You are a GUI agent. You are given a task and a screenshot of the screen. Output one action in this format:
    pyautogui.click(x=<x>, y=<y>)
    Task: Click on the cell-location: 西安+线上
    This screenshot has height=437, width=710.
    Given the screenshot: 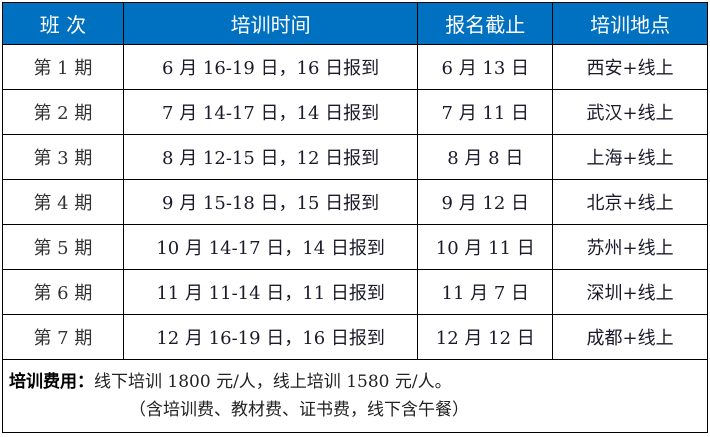 What is the action you would take?
    pyautogui.click(x=630, y=67)
    